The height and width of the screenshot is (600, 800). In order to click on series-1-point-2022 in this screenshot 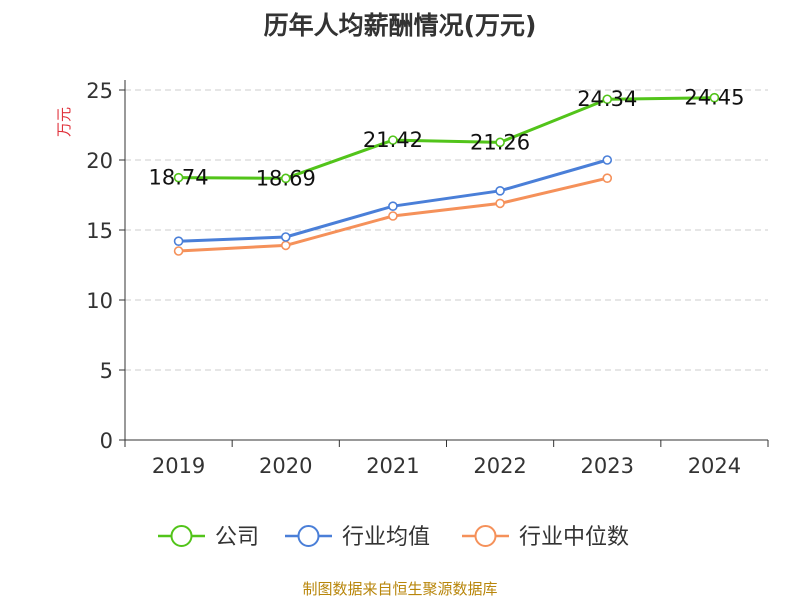, I will do `click(500, 191)`.